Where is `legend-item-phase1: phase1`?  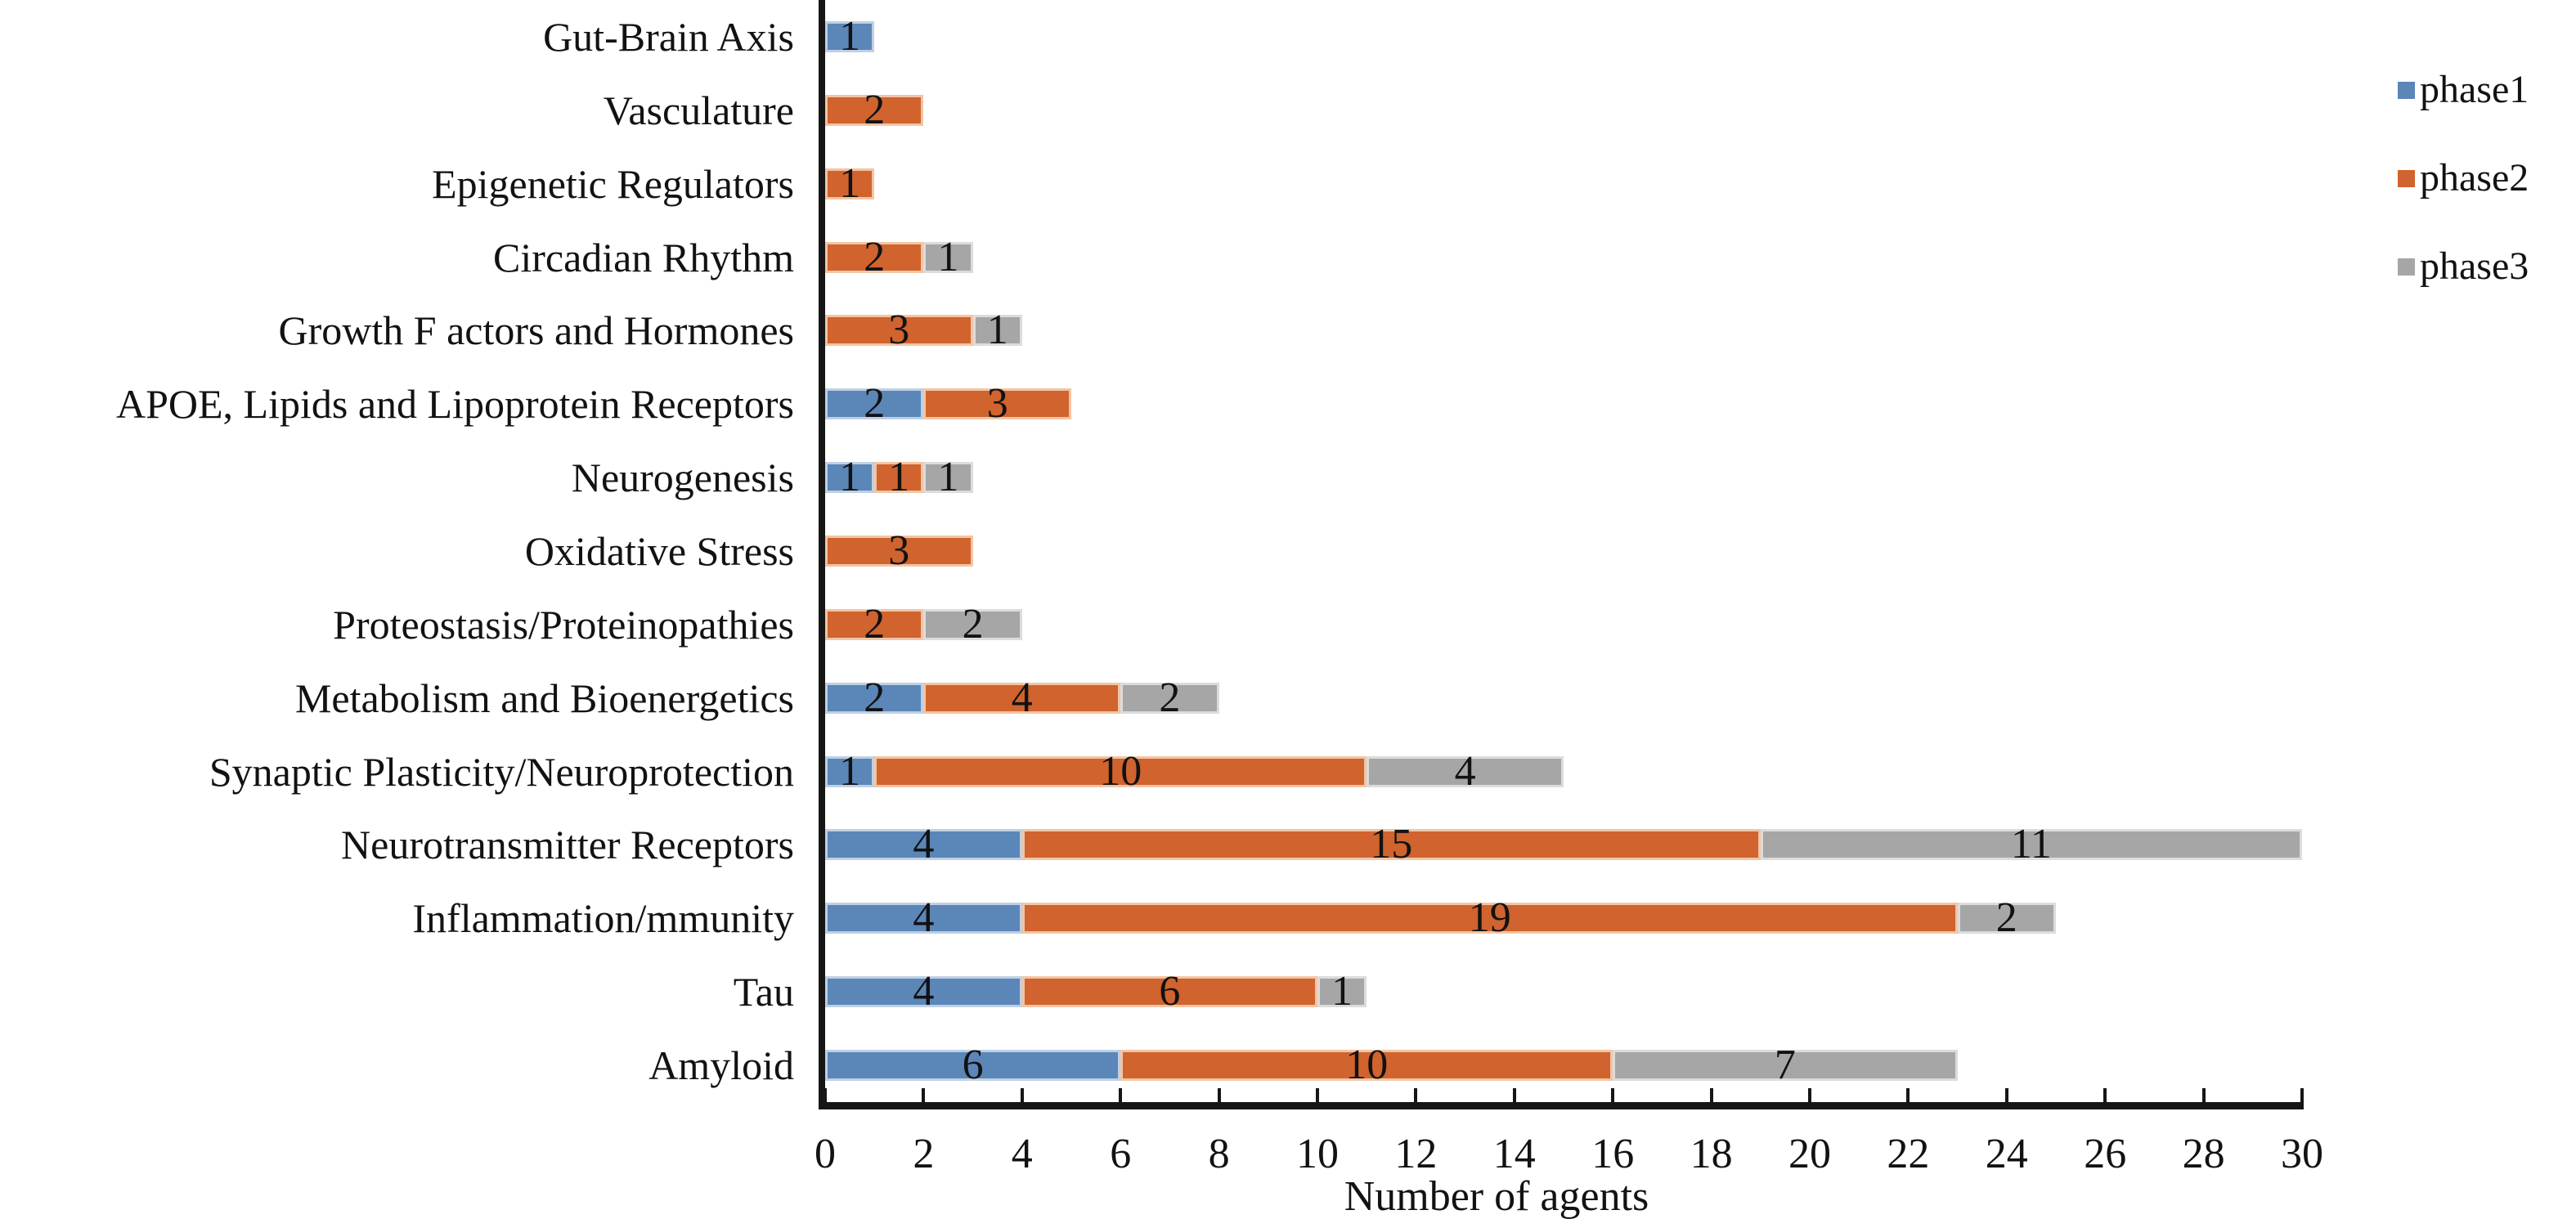
legend-item-phase1: phase1 is located at coordinates (2464, 90).